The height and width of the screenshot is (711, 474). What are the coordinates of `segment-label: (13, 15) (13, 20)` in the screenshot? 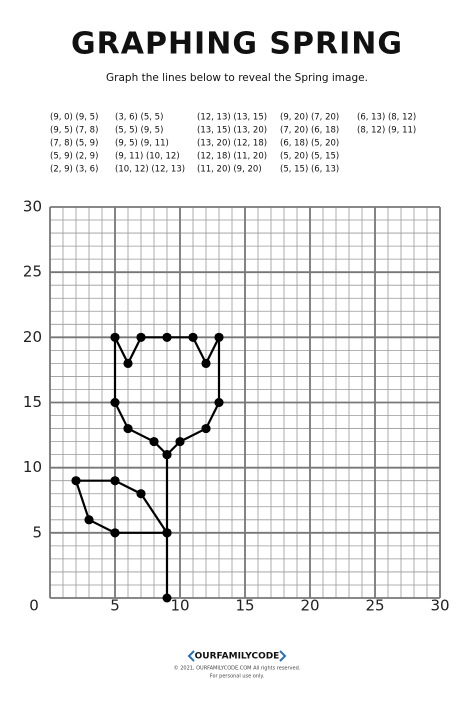 It's located at (232, 131).